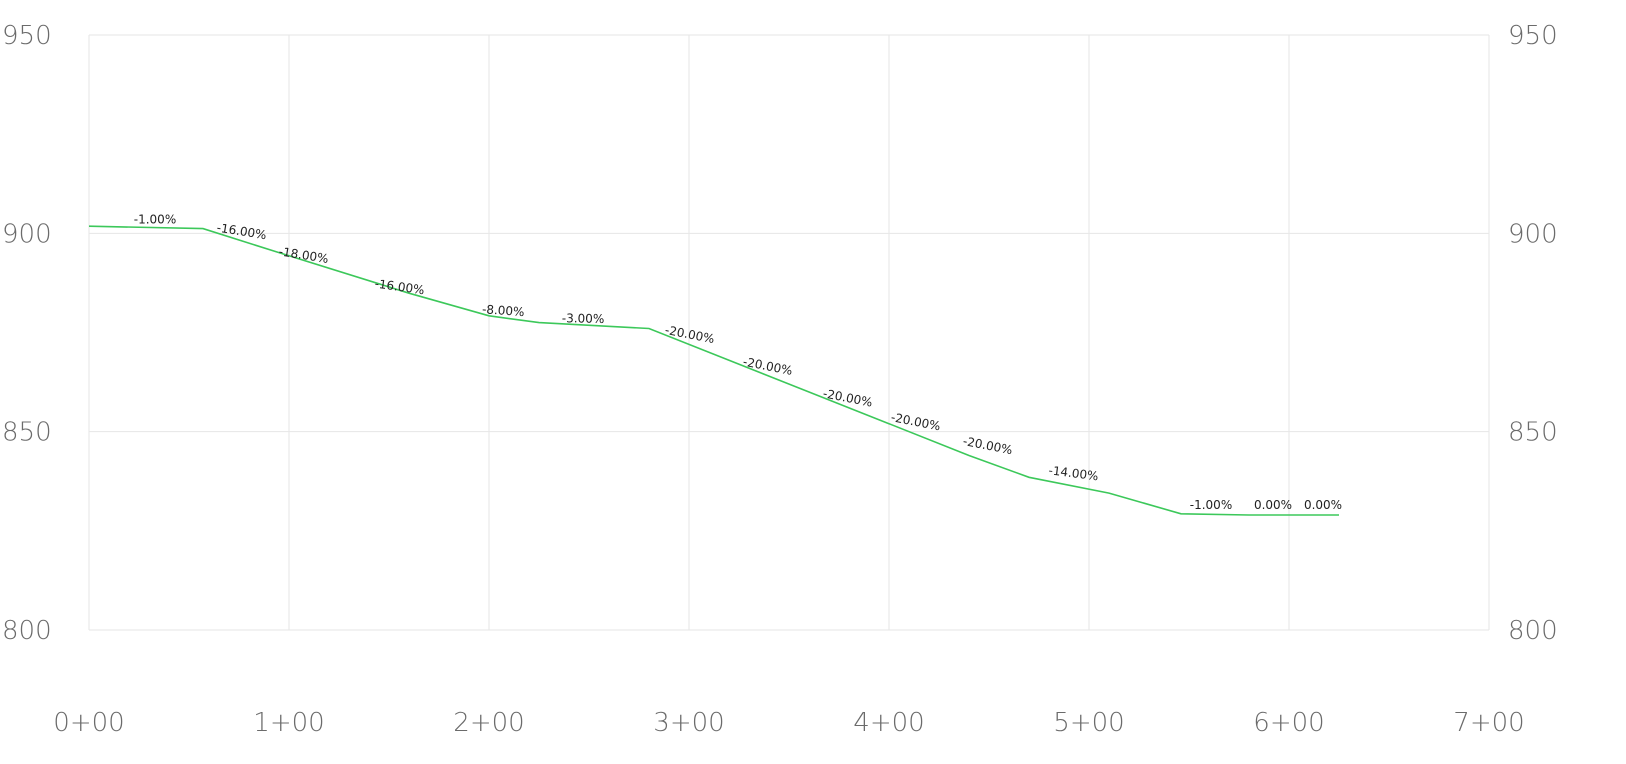 This screenshot has width=1626, height=764. I want to click on x-tick-label: 7+00, so click(1488, 723).